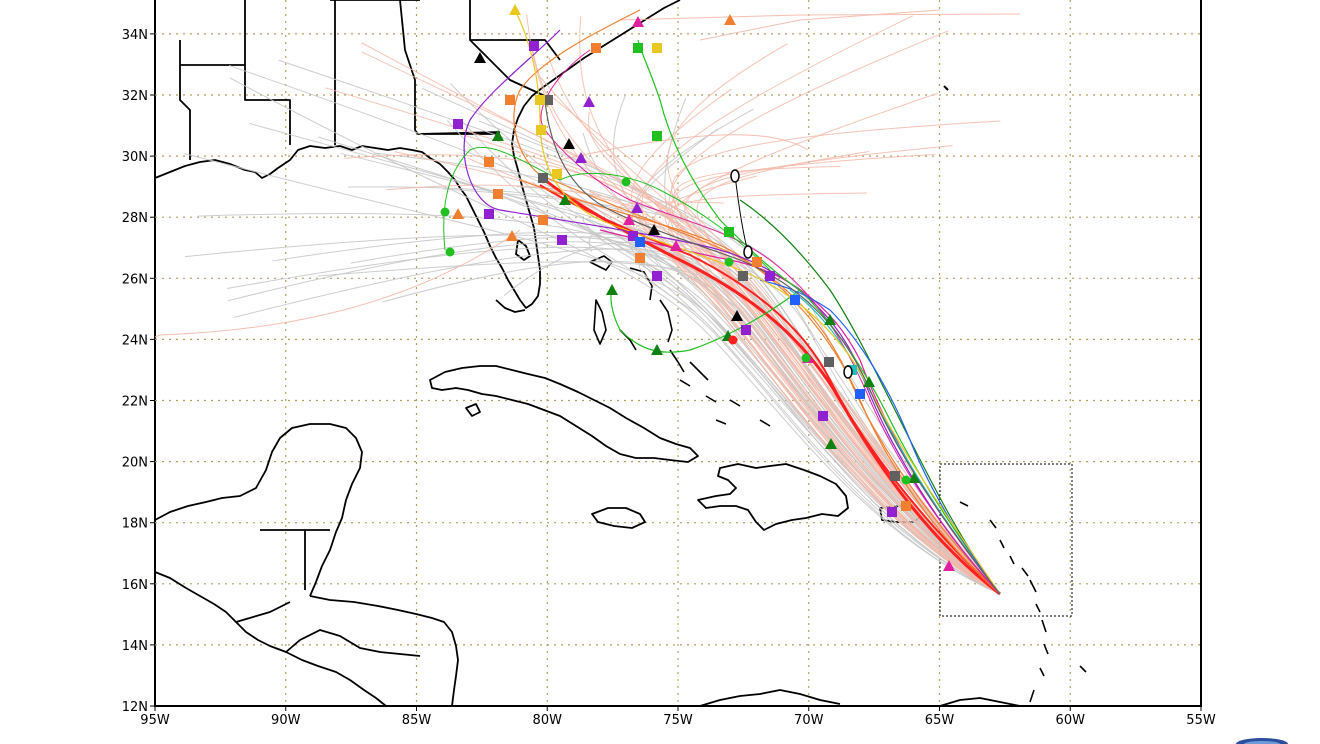 The height and width of the screenshot is (744, 1320). I want to click on lon-tick-label: 85W, so click(417, 720).